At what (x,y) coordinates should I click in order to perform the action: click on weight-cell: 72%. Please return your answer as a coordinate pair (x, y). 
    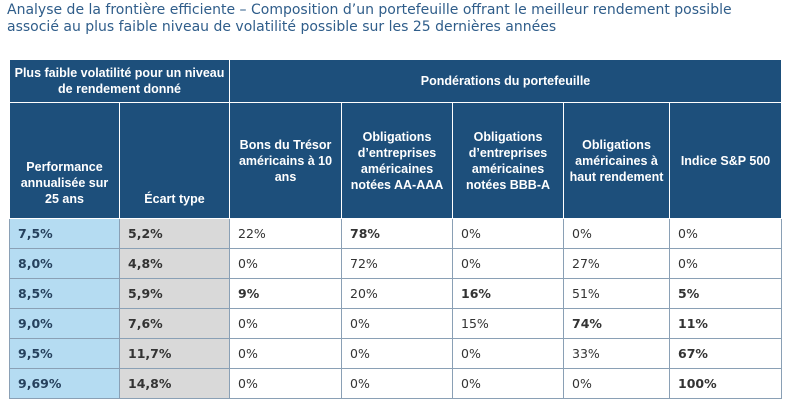
    Looking at the image, I should click on (397, 263).